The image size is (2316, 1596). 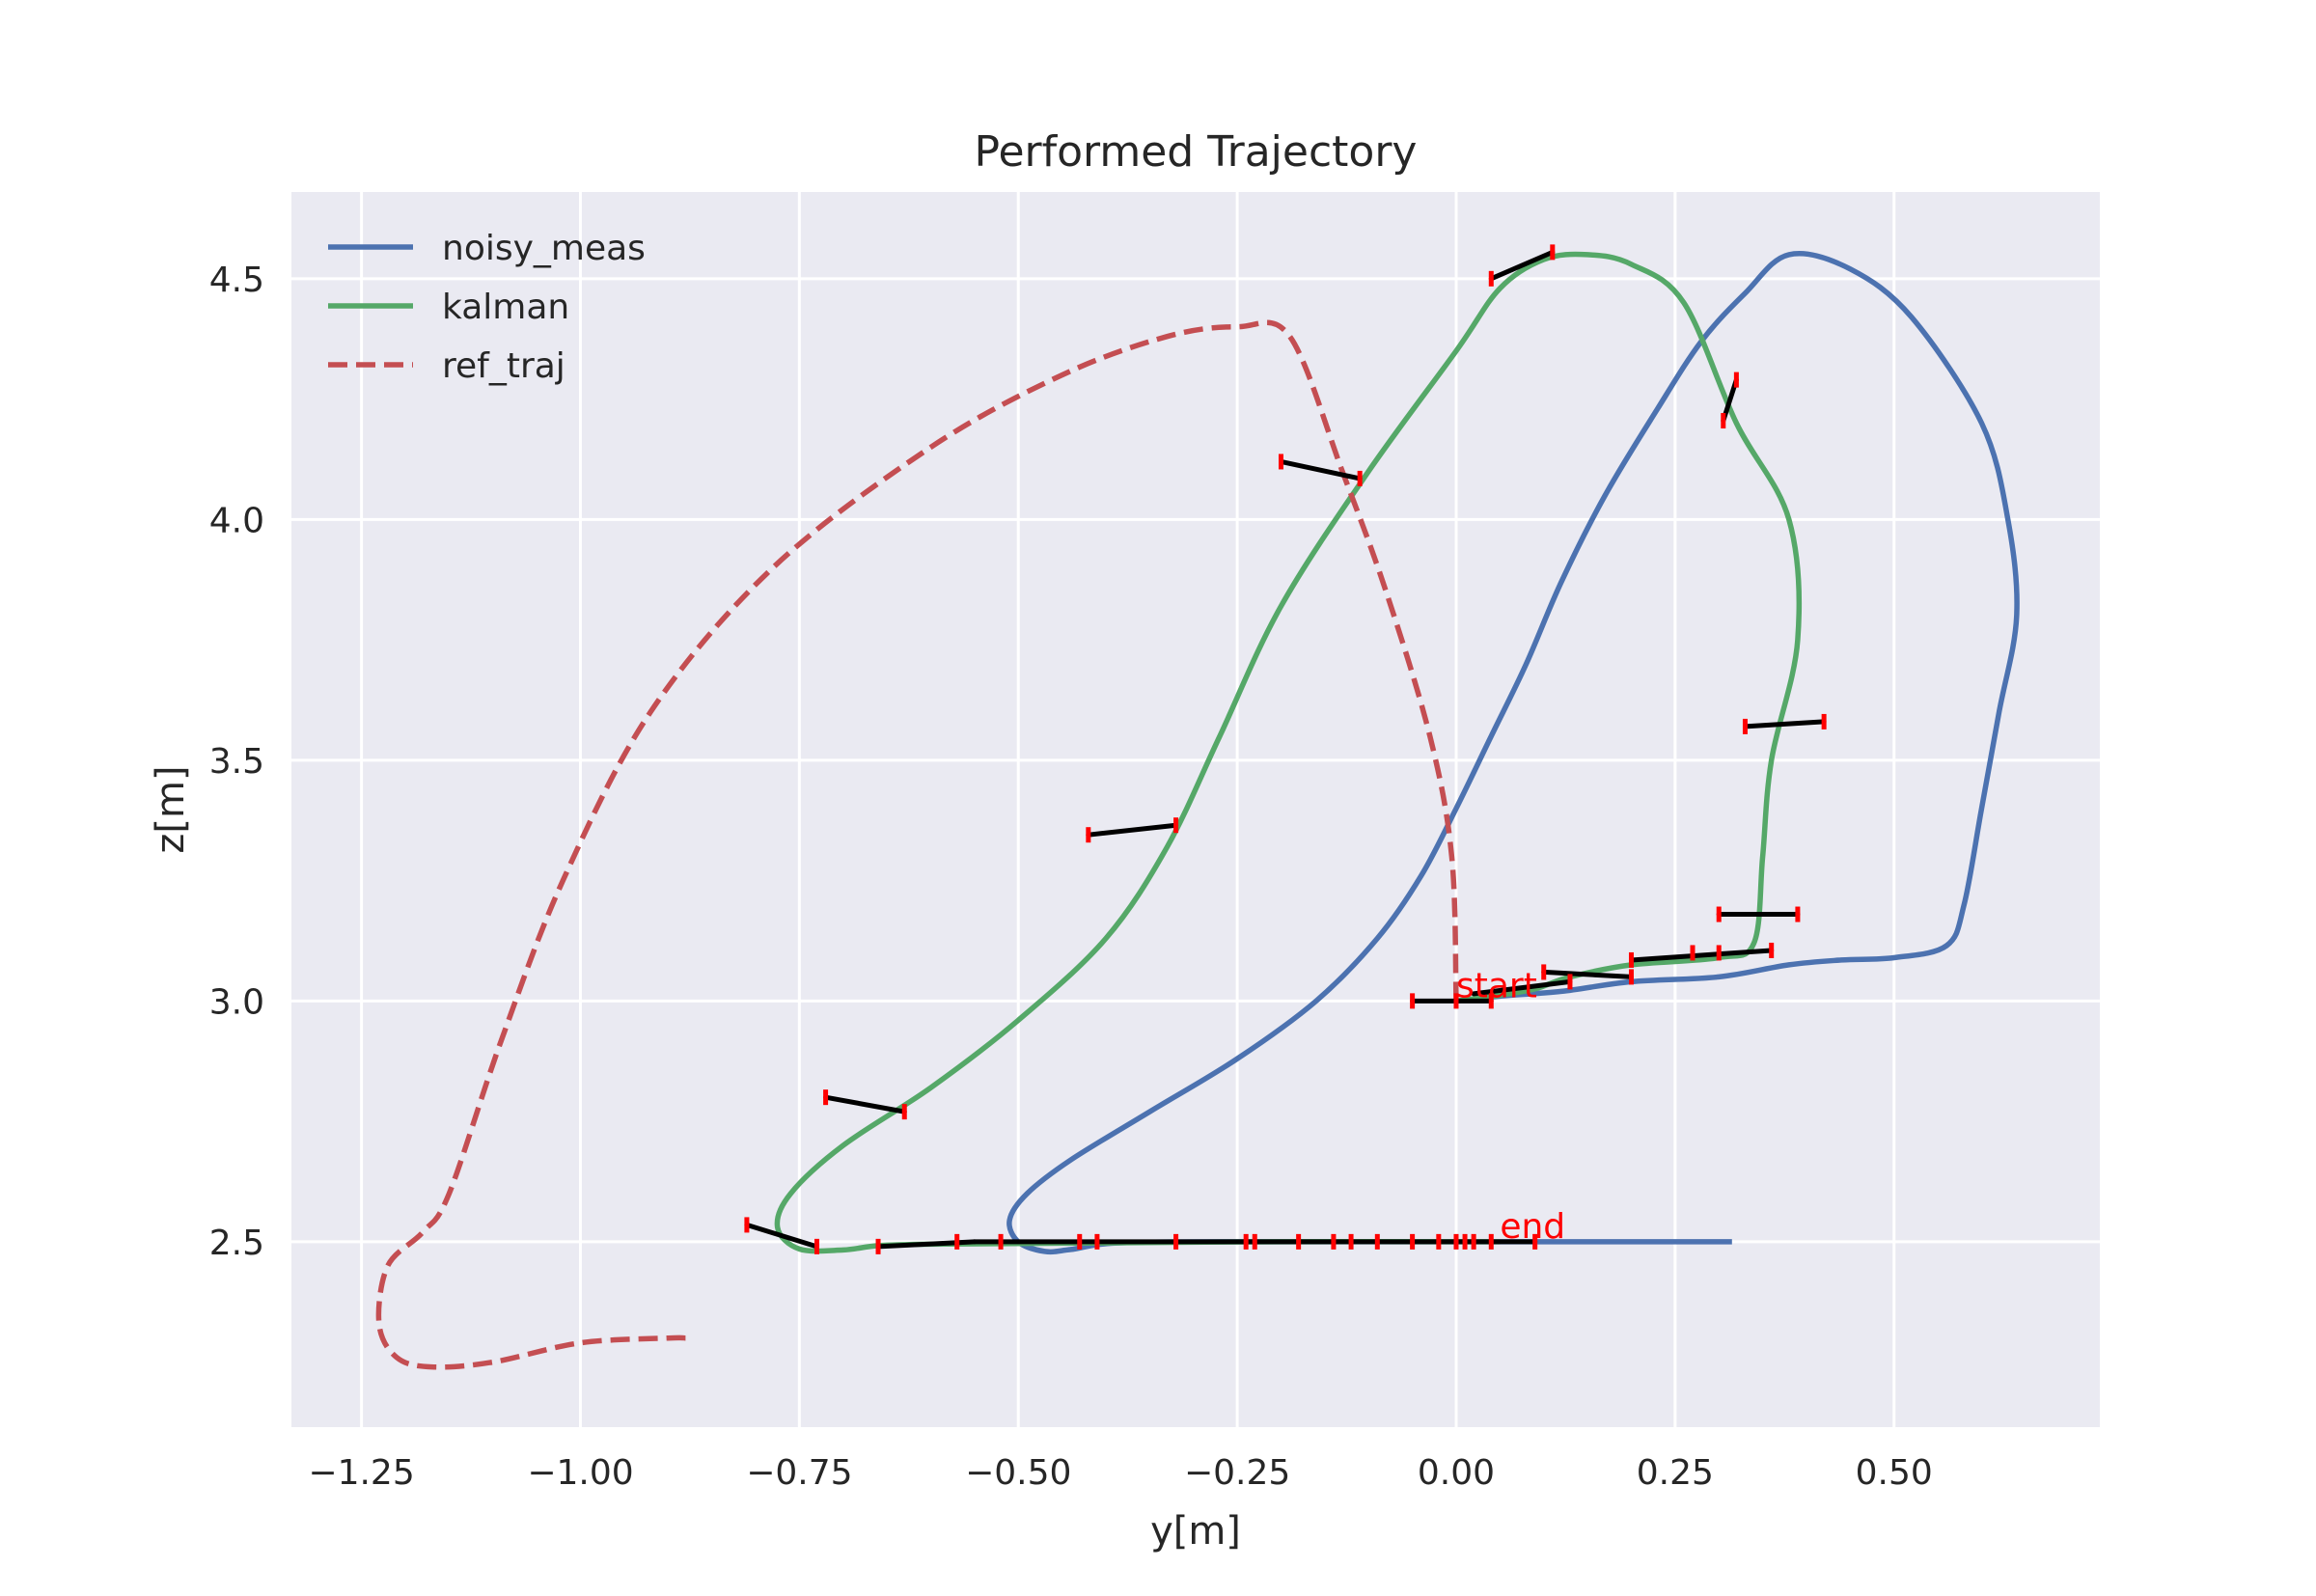 What do you see at coordinates (1196, 152) in the screenshot?
I see `chart-title: Performed Trajectory` at bounding box center [1196, 152].